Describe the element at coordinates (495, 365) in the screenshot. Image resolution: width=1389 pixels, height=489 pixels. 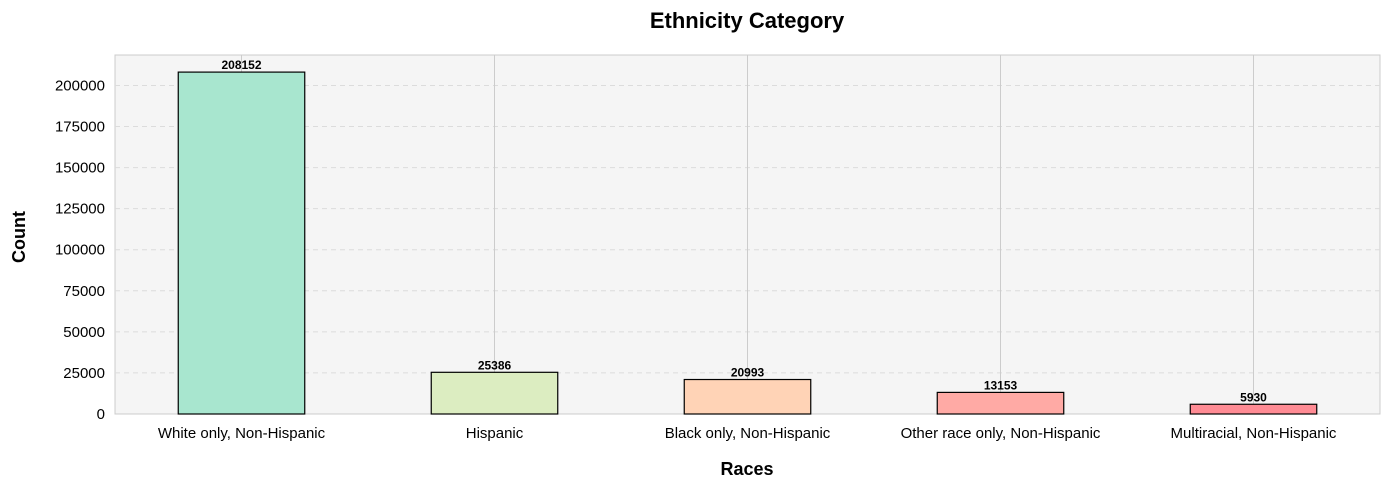
I see `bar-value-label: 25386` at that location.